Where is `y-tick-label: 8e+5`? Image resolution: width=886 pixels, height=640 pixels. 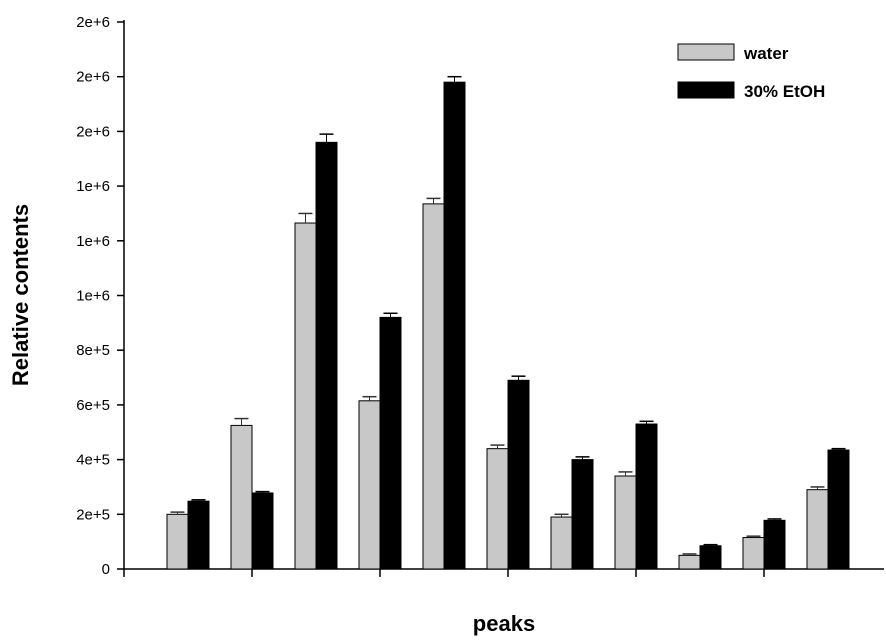
y-tick-label: 8e+5 is located at coordinates (93, 350).